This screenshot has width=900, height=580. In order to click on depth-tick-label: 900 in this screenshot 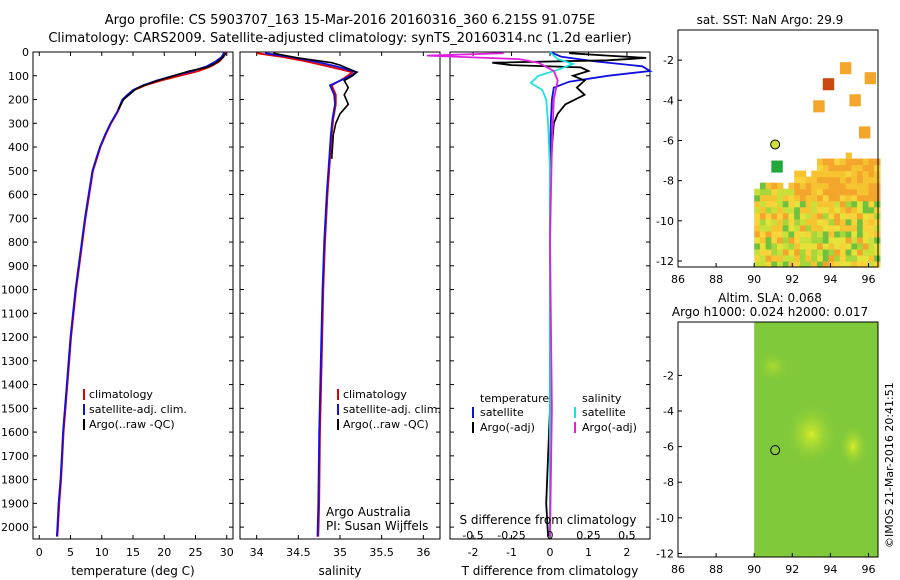, I will do `click(18, 266)`.